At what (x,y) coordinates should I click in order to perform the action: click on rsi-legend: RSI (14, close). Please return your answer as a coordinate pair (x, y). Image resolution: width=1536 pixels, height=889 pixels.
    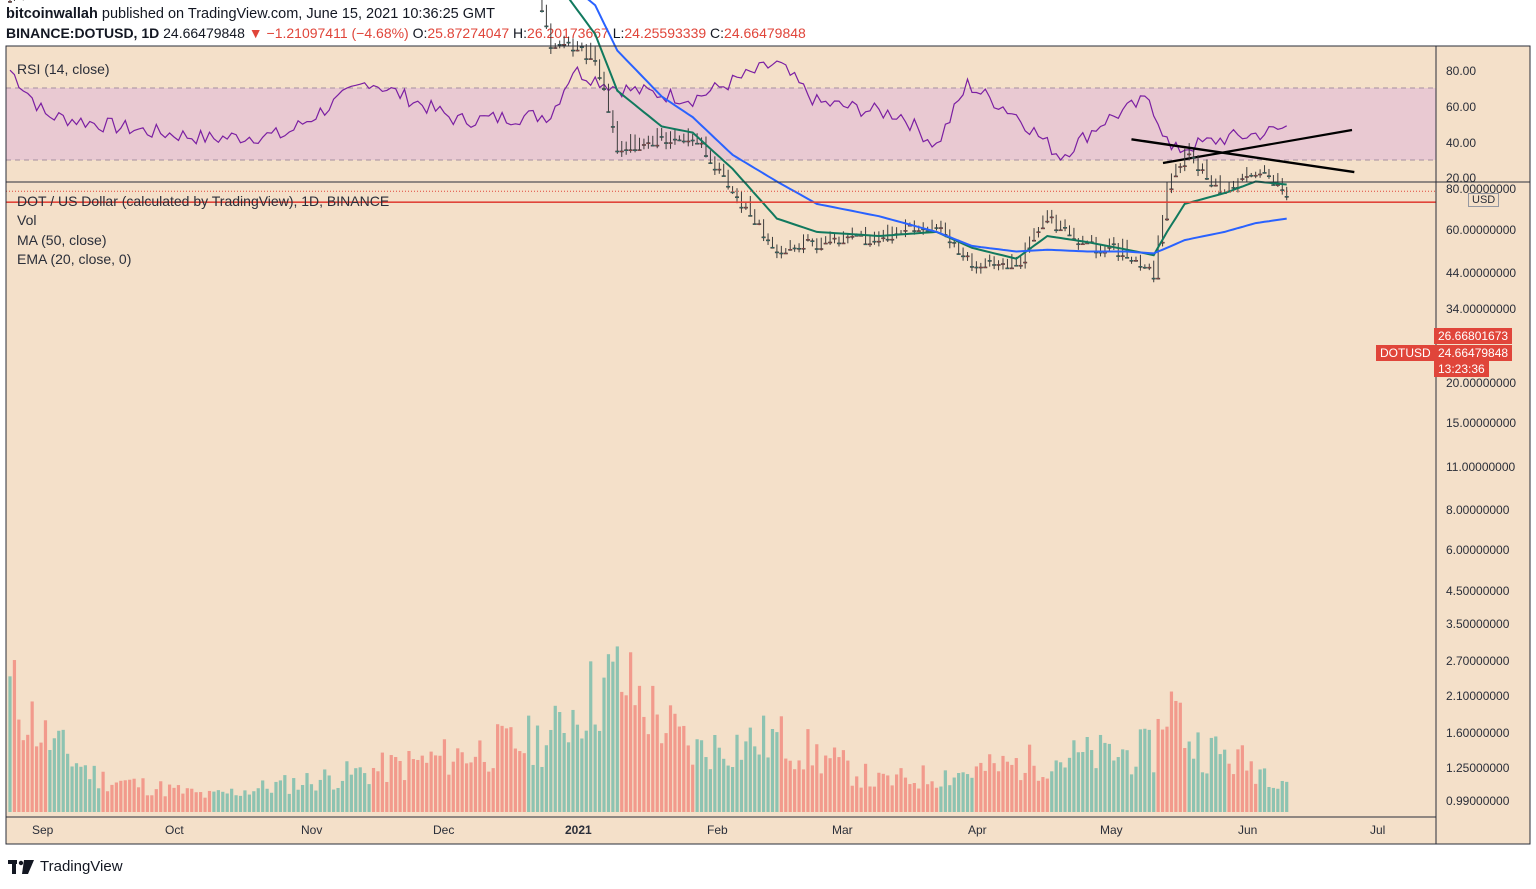
    Looking at the image, I should click on (63, 69).